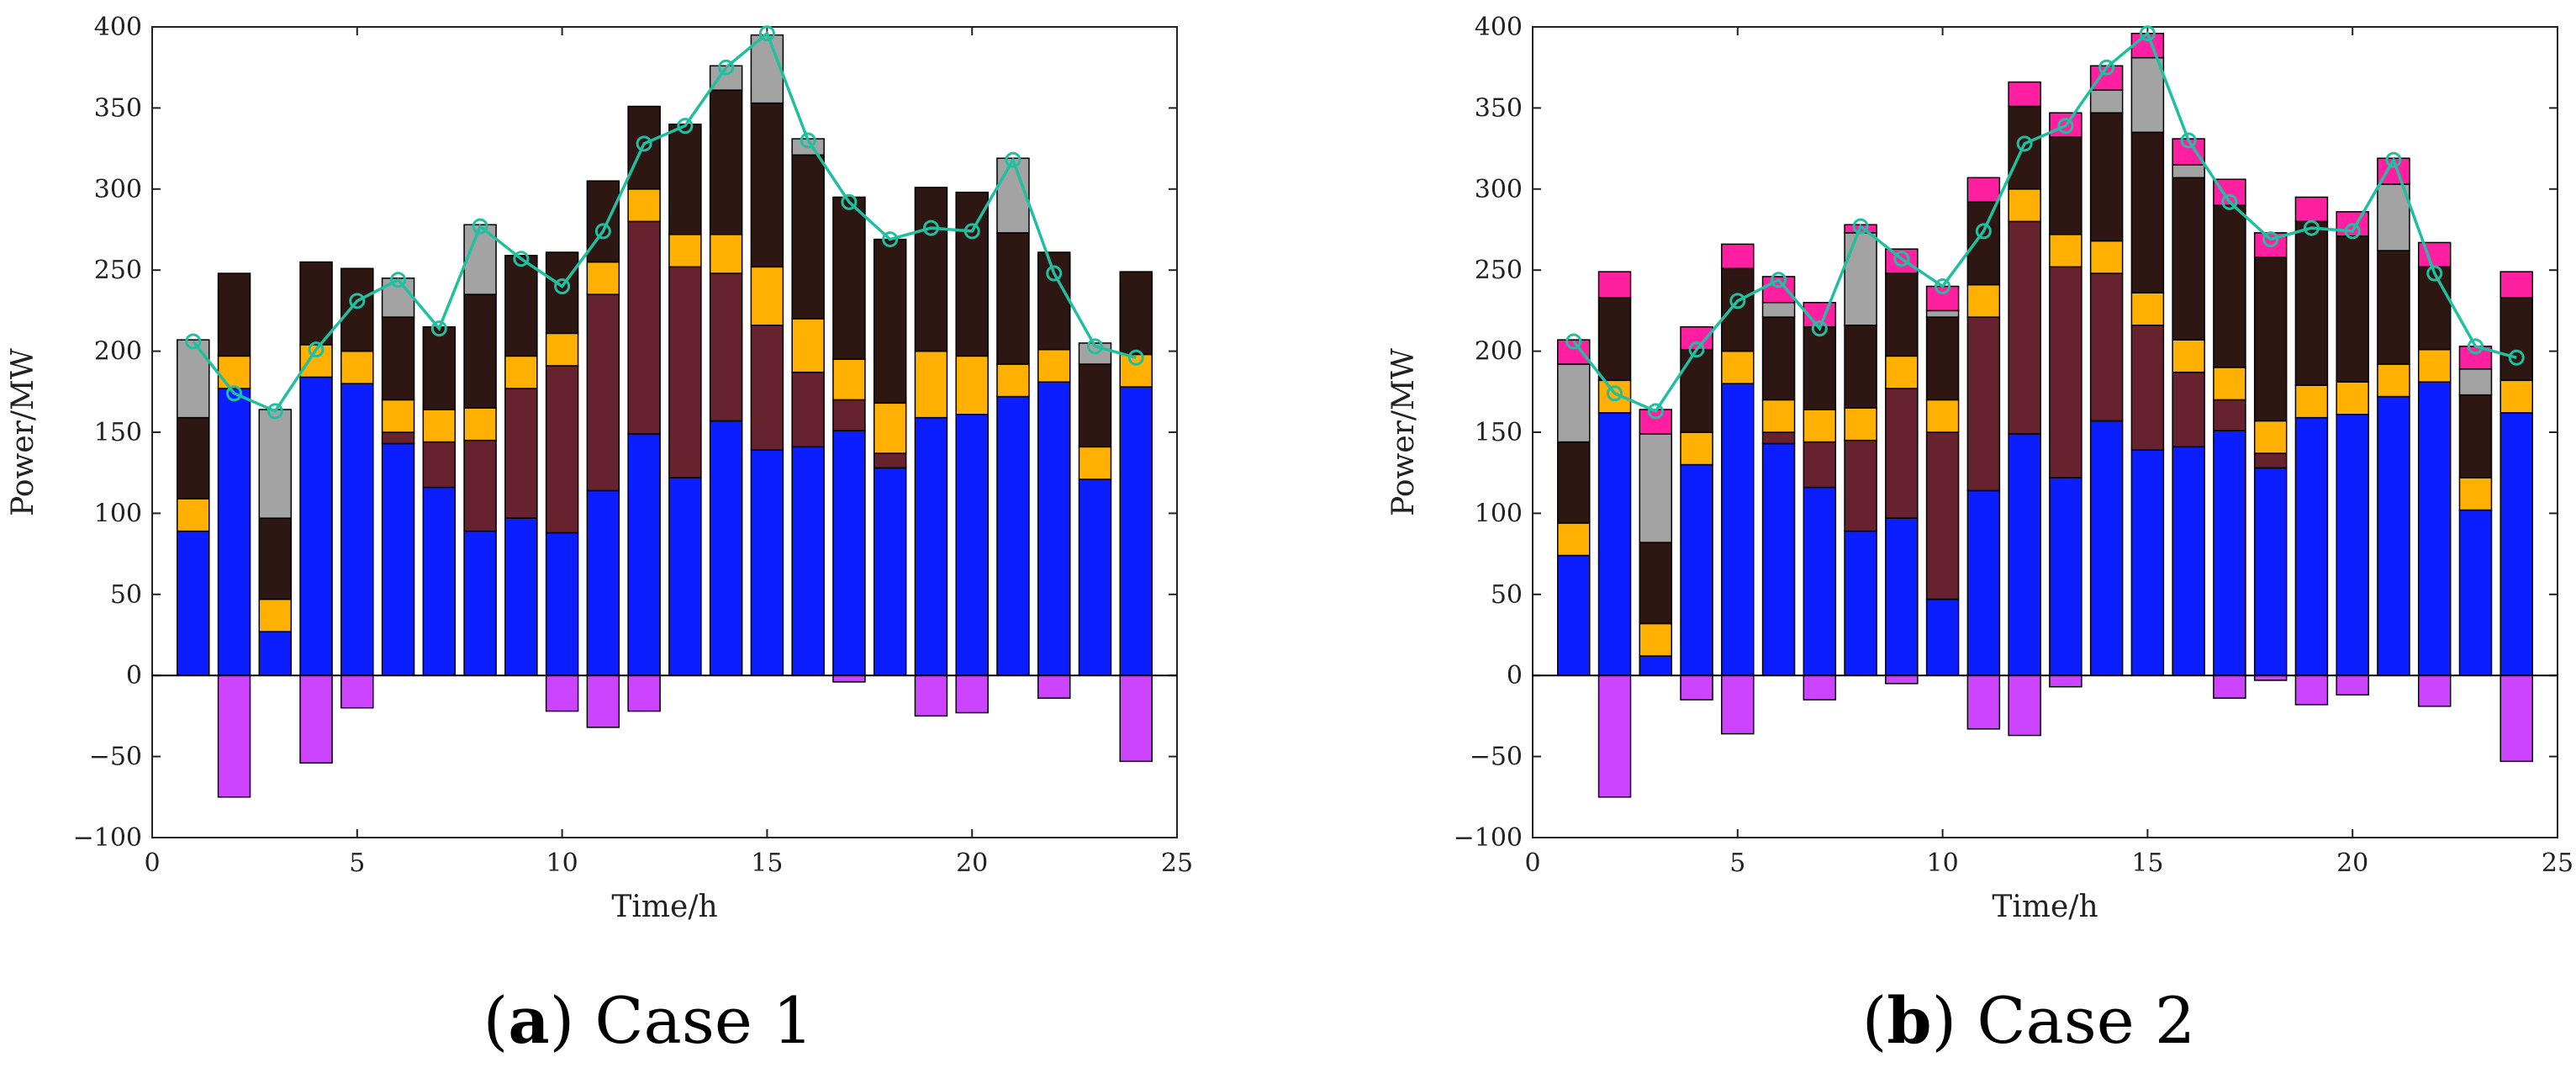 The image size is (2576, 1068). What do you see at coordinates (931, 384) in the screenshot?
I see `bar-orange-h19` at bounding box center [931, 384].